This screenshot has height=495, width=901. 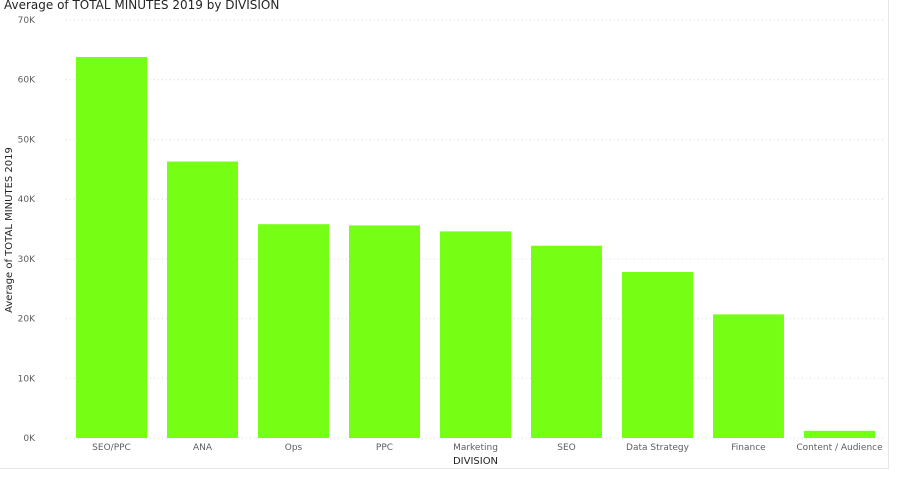 I want to click on x-tick-label: Ops, so click(x=294, y=448).